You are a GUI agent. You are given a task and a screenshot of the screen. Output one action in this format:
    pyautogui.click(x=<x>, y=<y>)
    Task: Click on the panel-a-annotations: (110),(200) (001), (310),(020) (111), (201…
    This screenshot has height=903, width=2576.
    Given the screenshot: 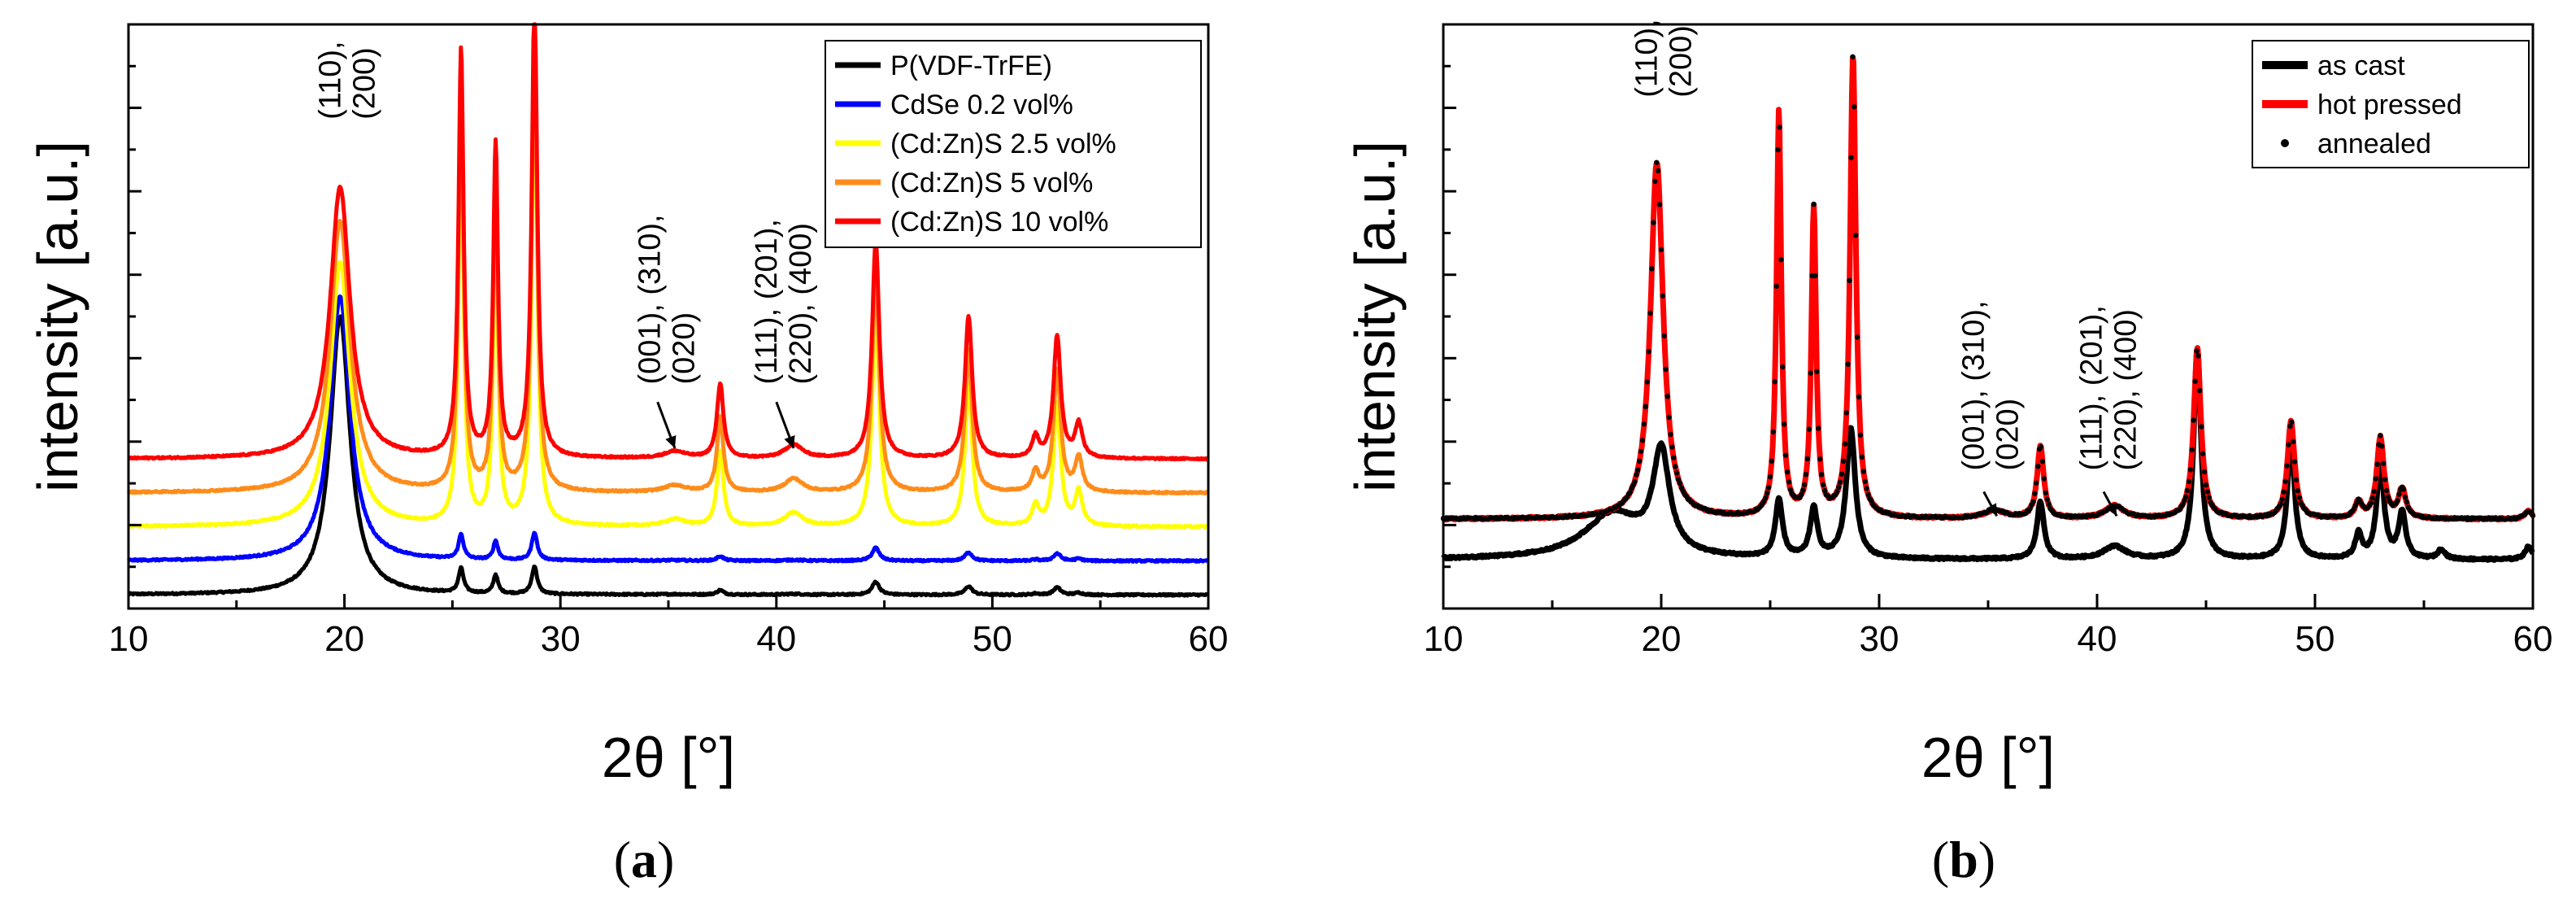 What is the action you would take?
    pyautogui.click(x=565, y=245)
    